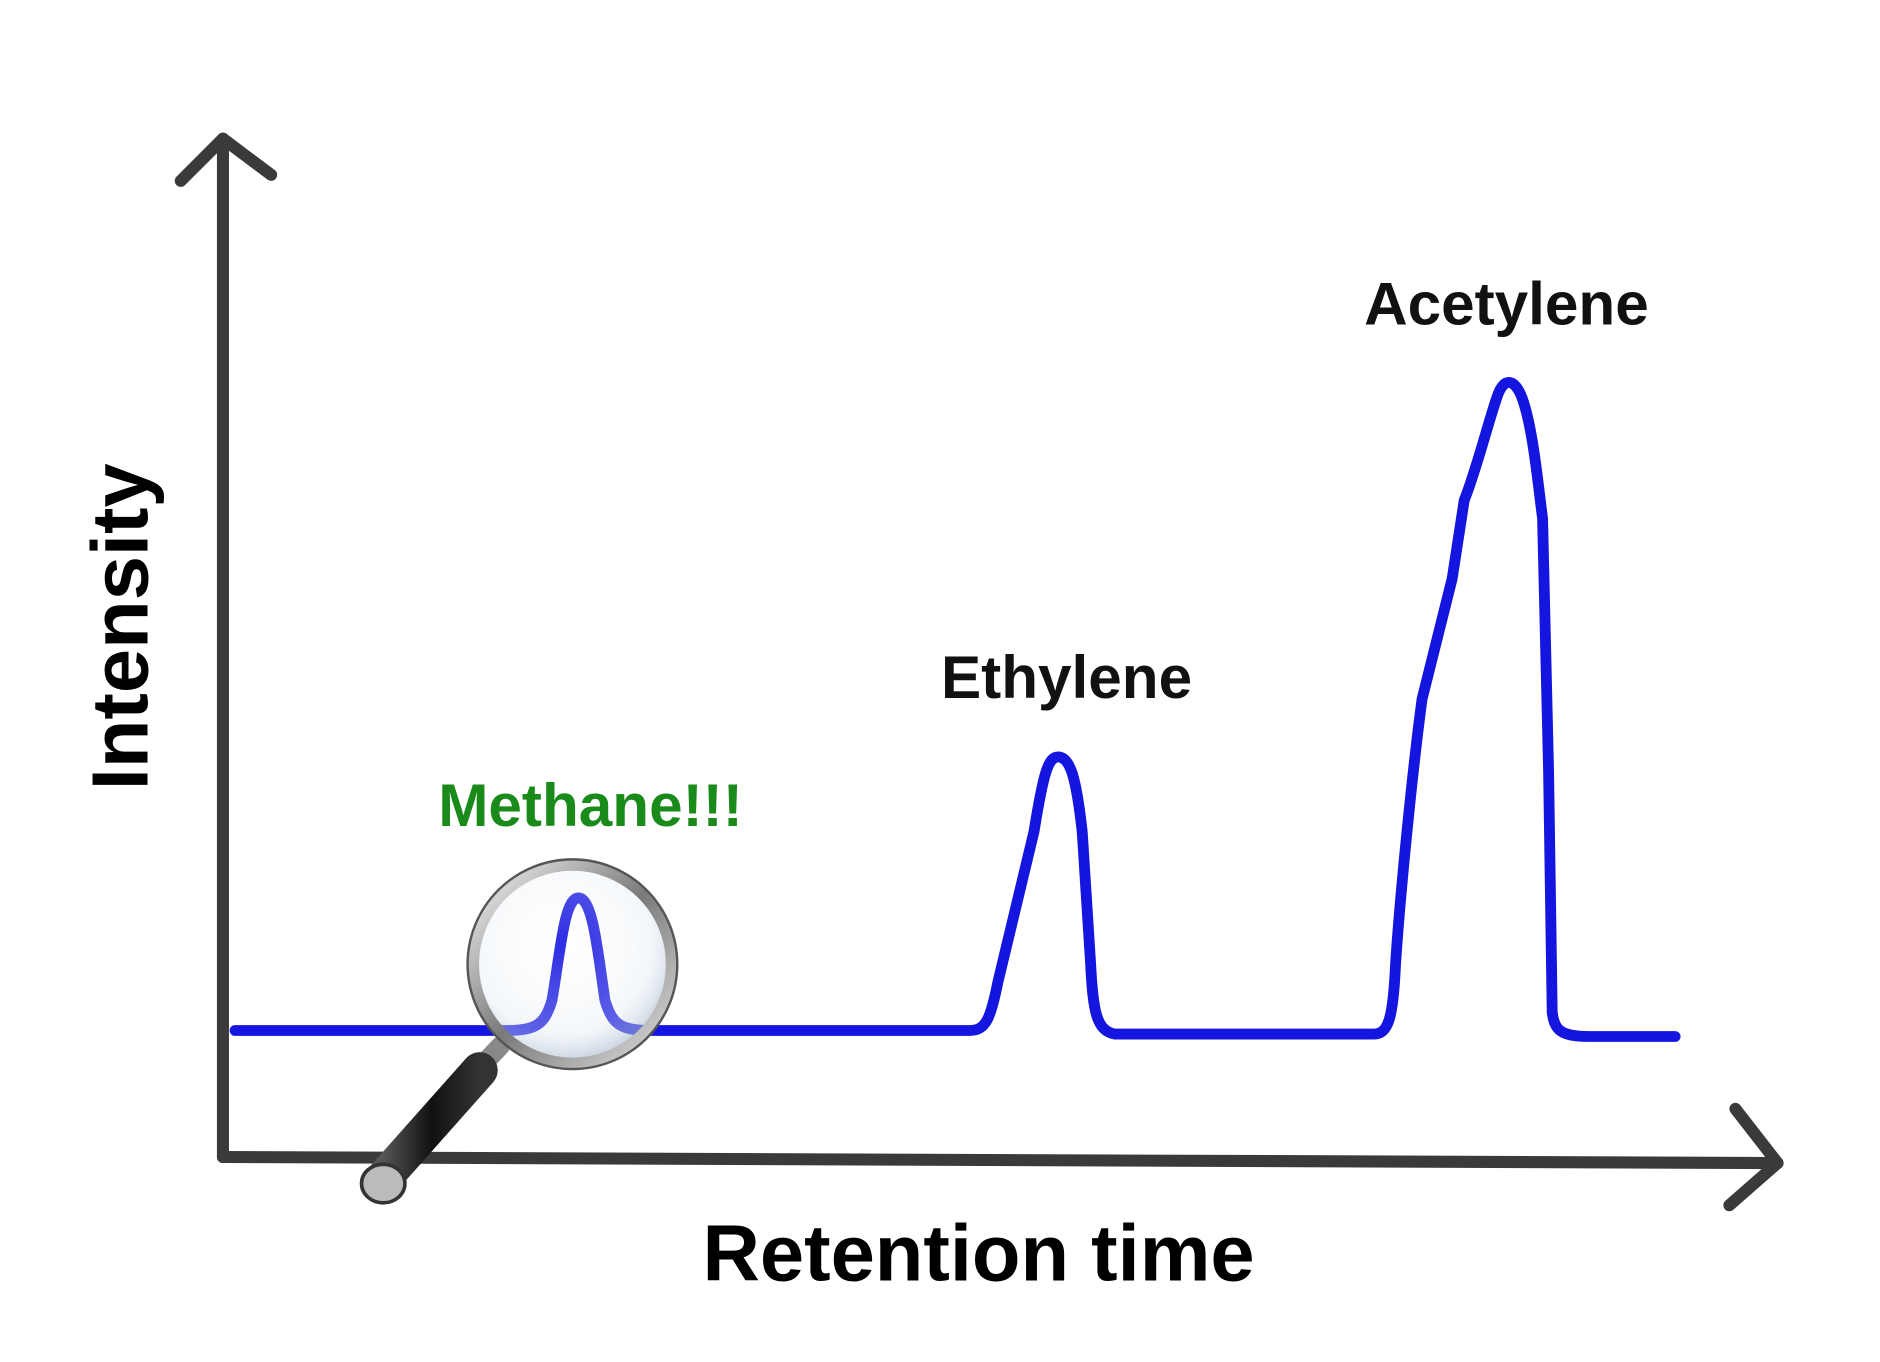 This screenshot has width=1880, height=1362. What do you see at coordinates (431, 1124) in the screenshot?
I see `magnifier-handle` at bounding box center [431, 1124].